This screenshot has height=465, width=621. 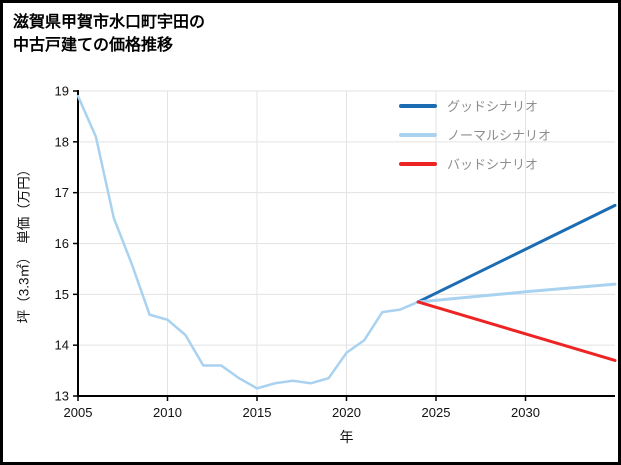 What do you see at coordinates (93, 46) in the screenshot?
I see `chart-title-line2: 中古戸建ての価格推移` at bounding box center [93, 46].